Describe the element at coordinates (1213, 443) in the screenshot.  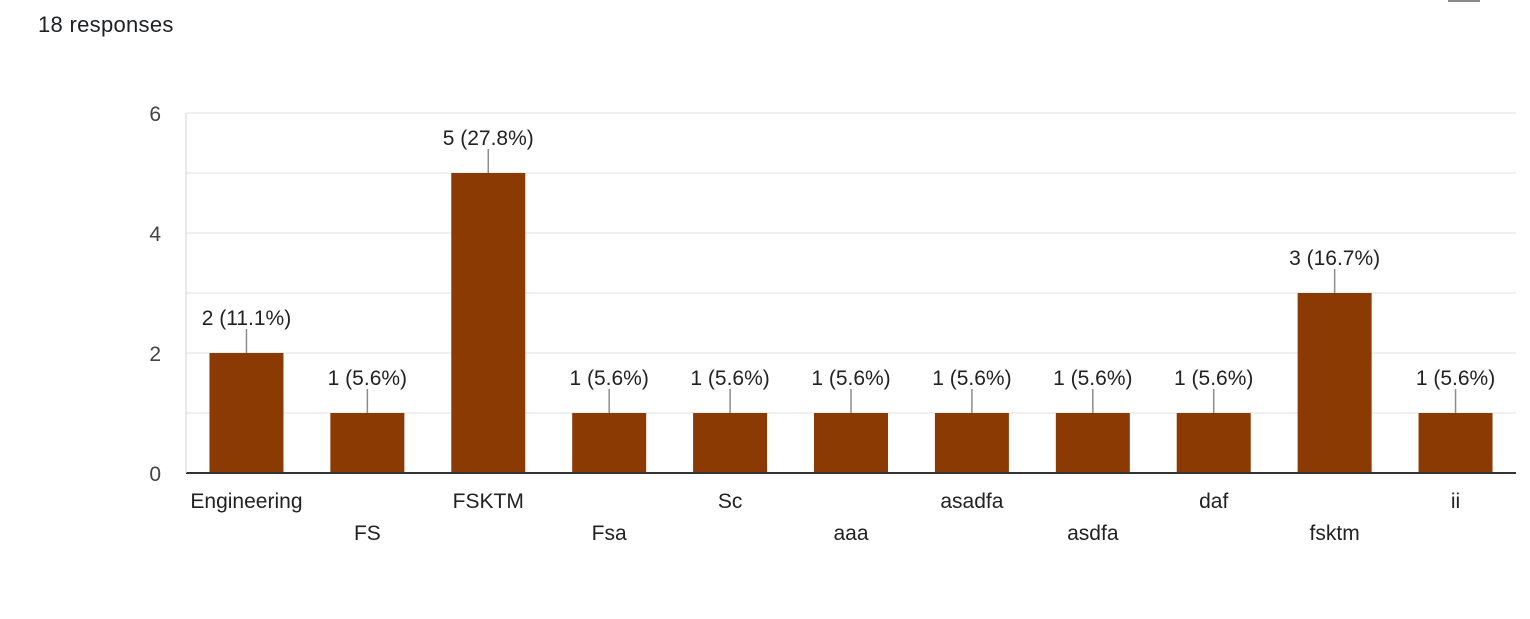
I see `bar-daf` at that location.